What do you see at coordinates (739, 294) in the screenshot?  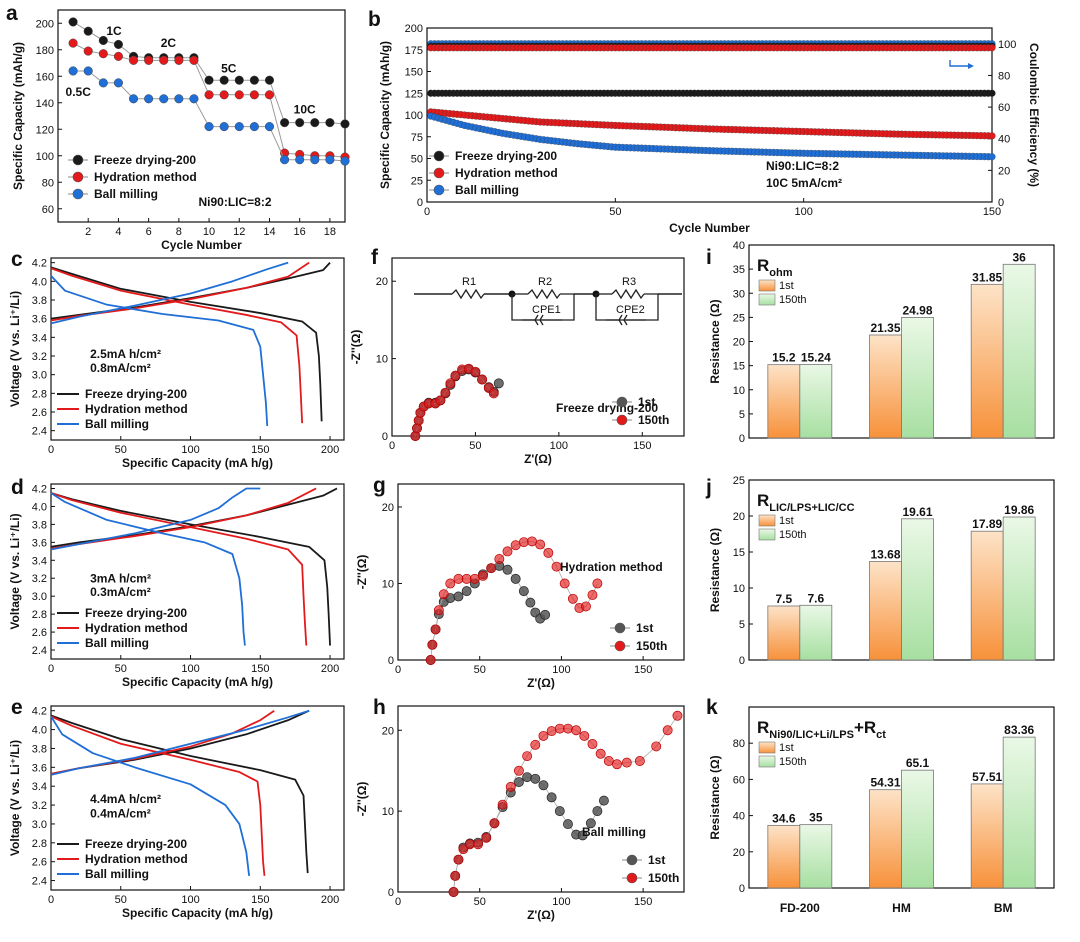 I see `y-tick-label: 30` at bounding box center [739, 294].